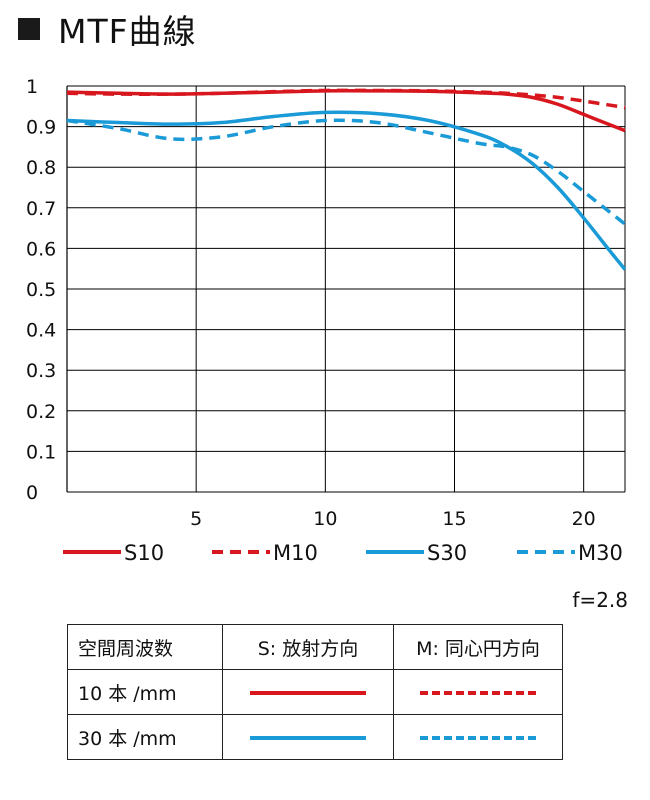  I want to click on series-line-s10, so click(346, 111).